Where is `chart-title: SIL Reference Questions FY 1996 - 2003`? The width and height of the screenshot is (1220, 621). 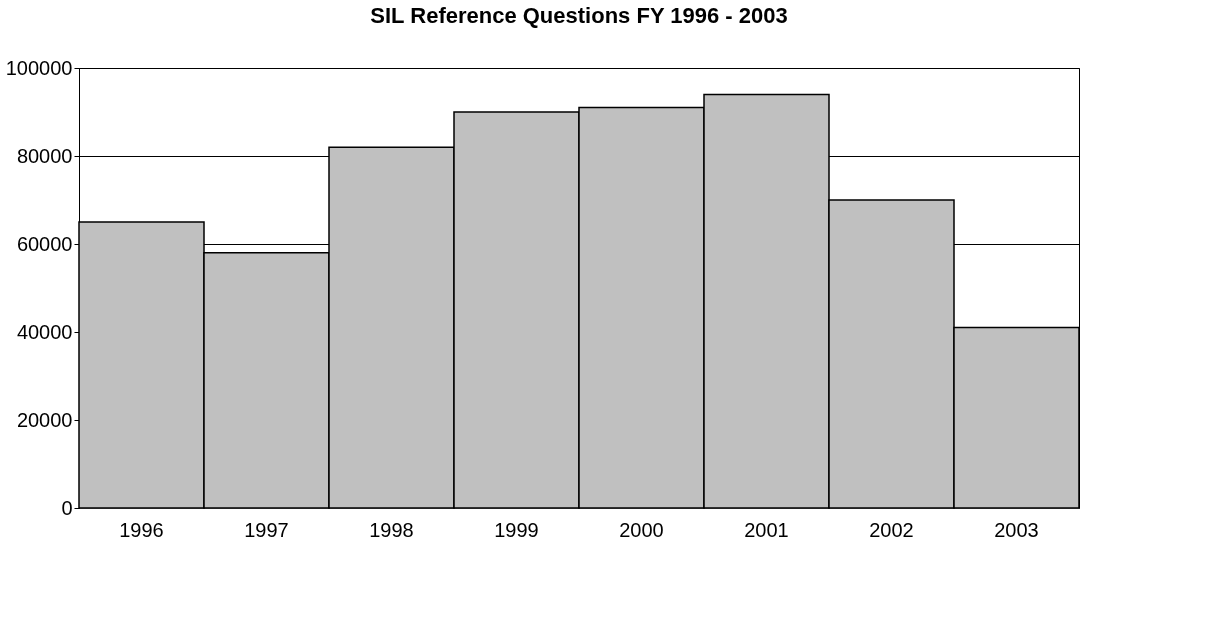 chart-title: SIL Reference Questions FY 1996 - 2003 is located at coordinates (579, 15).